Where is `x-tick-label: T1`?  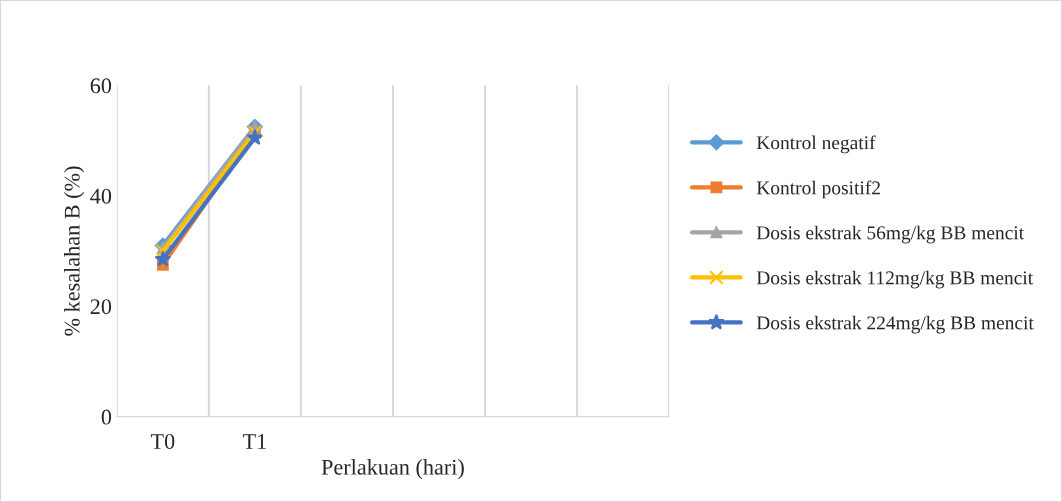
x-tick-label: T1 is located at coordinates (254, 441).